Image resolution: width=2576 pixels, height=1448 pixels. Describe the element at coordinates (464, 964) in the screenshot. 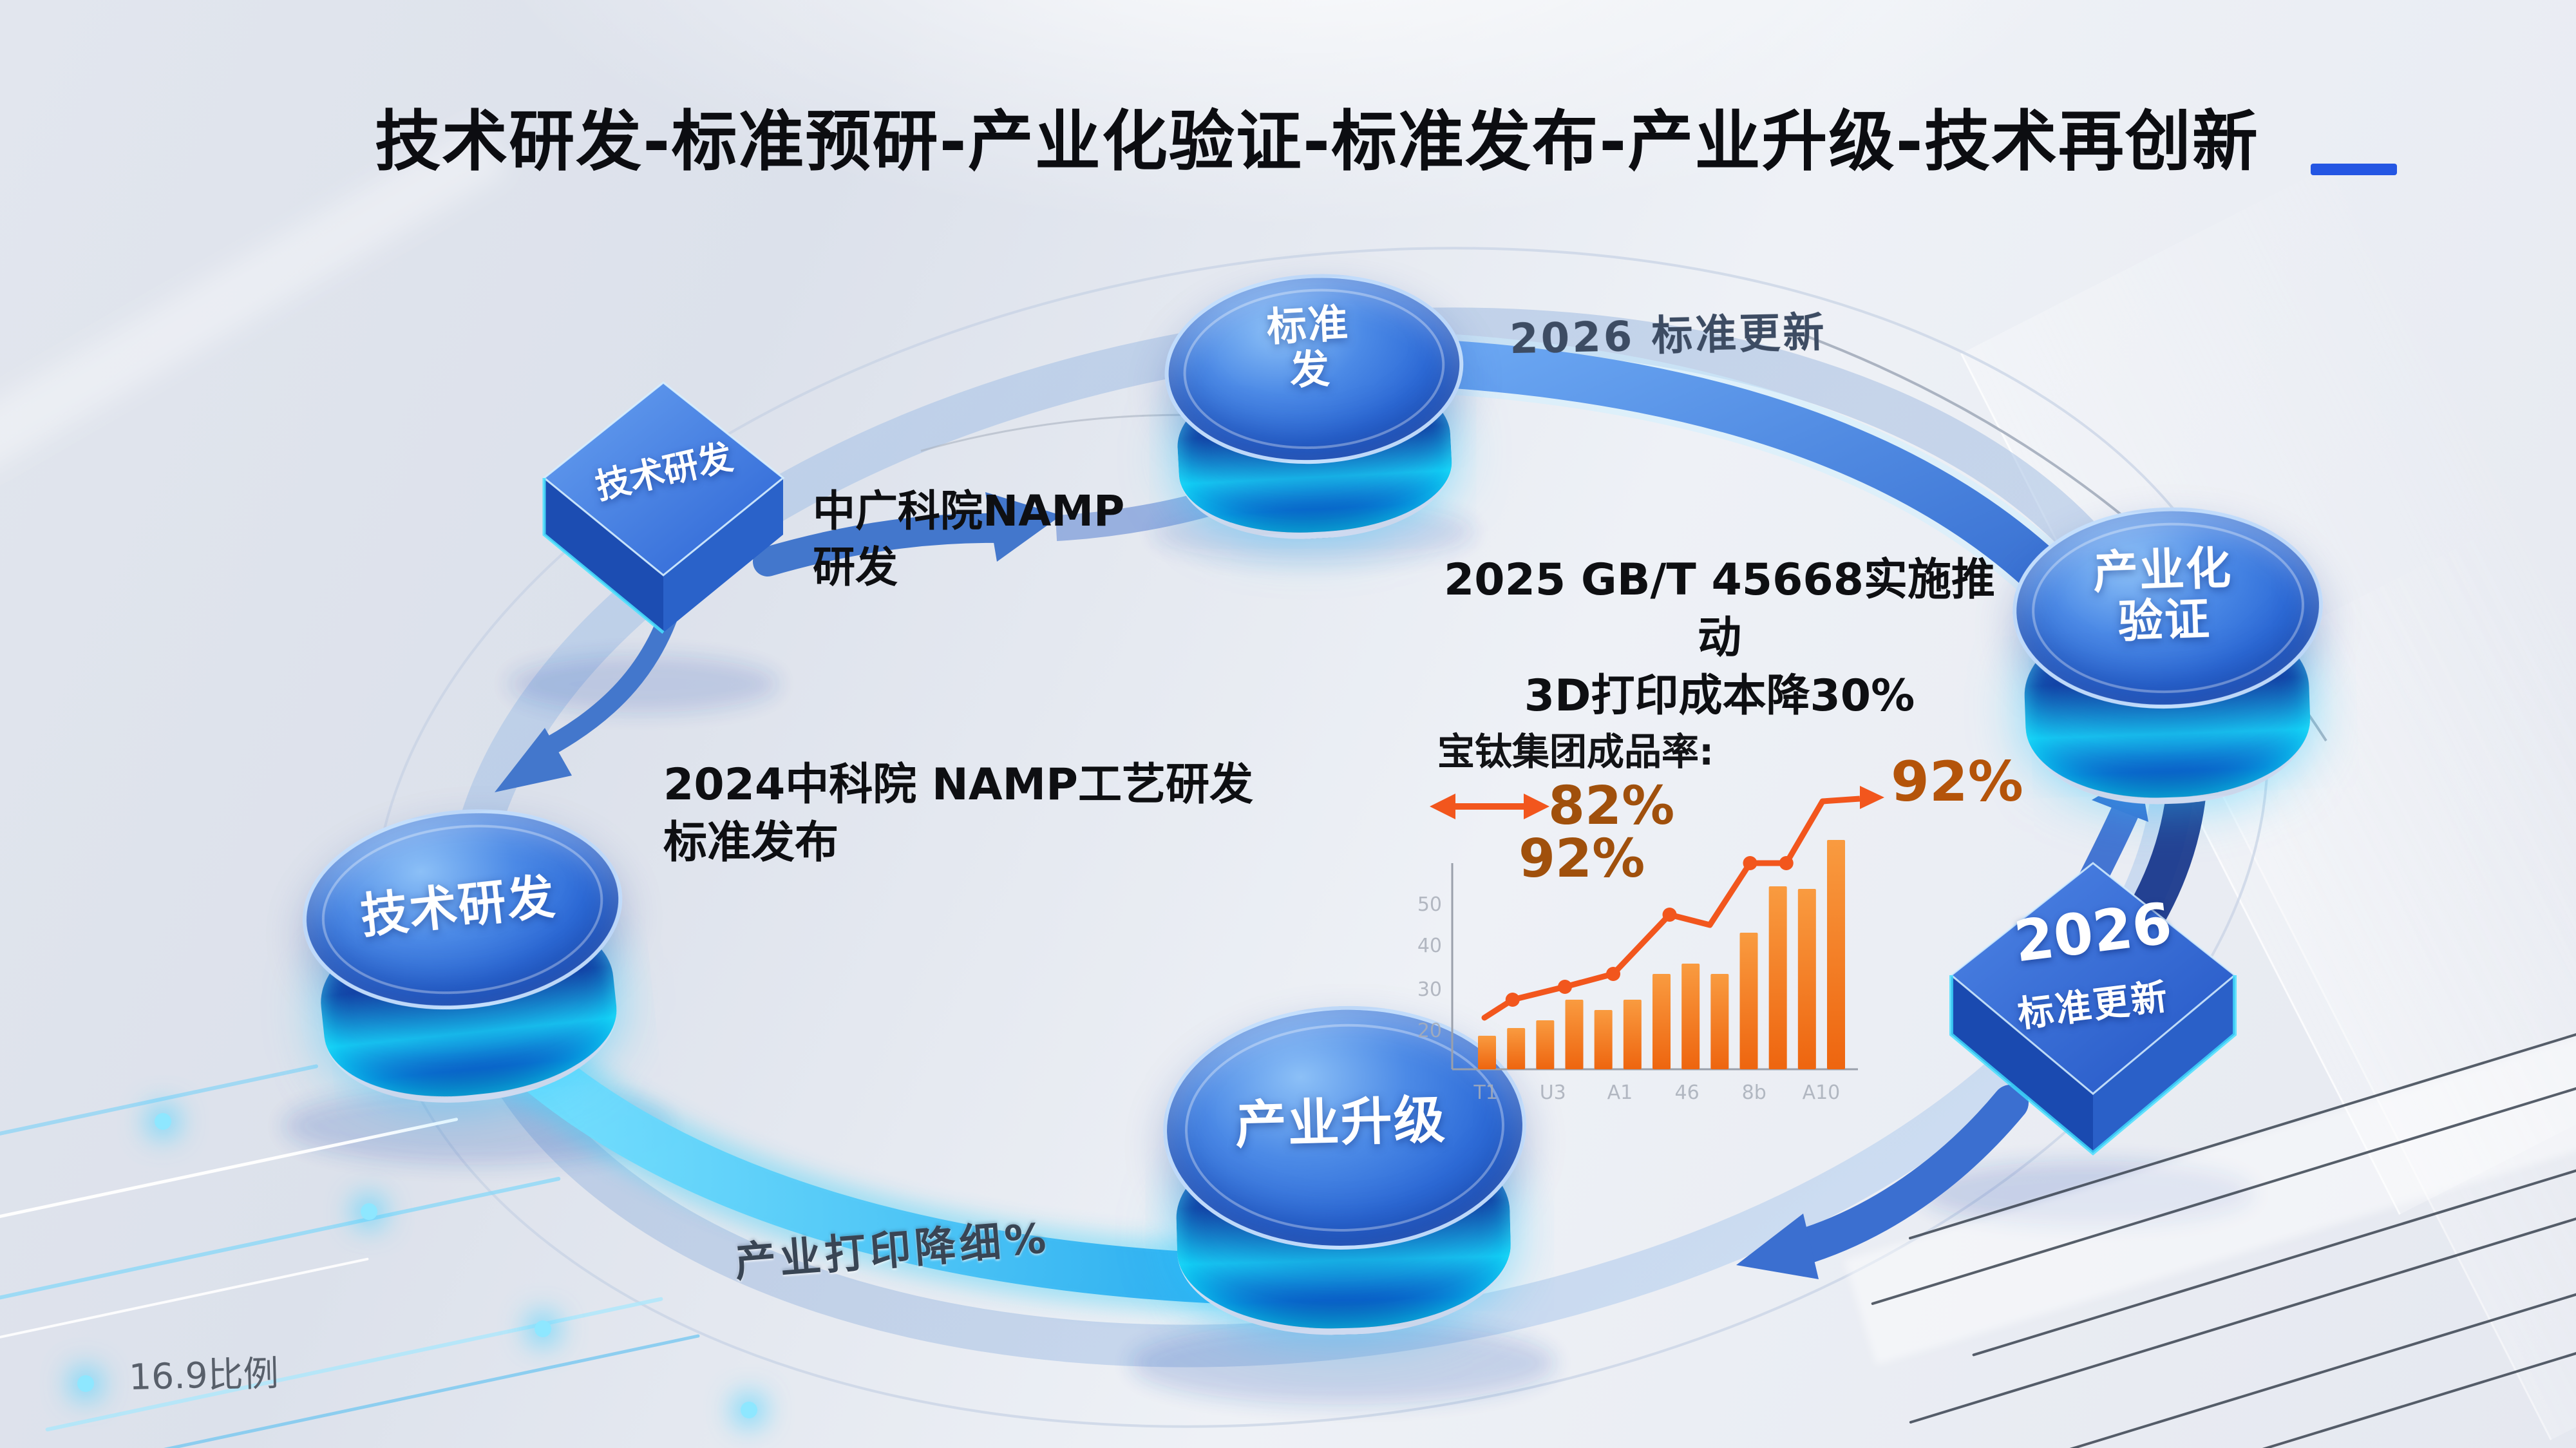

I see `node-tech-rd: 技术研发` at that location.